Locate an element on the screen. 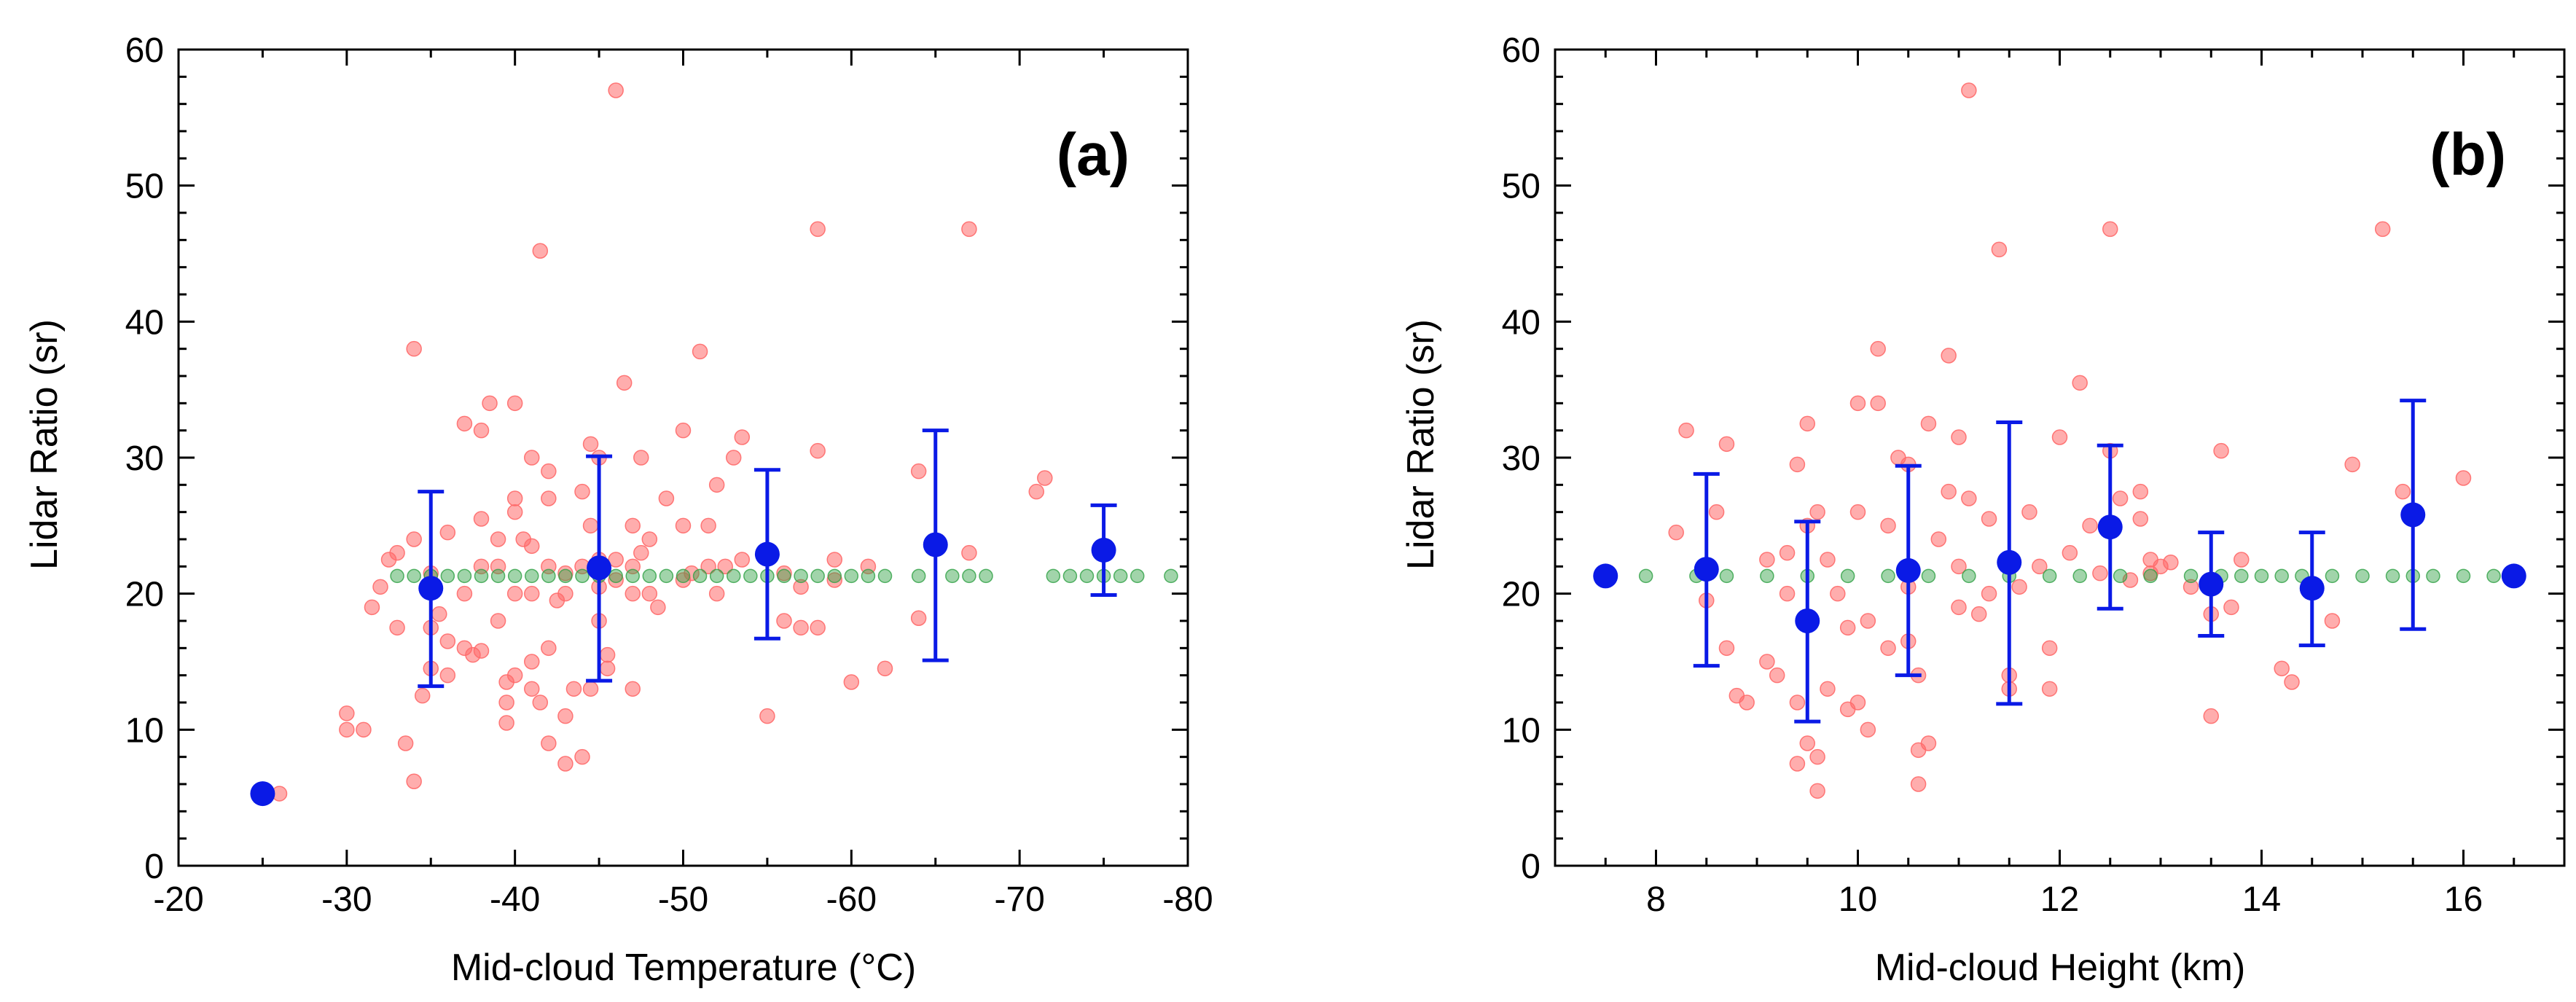  y-tick-label: 0 is located at coordinates (1530, 867).